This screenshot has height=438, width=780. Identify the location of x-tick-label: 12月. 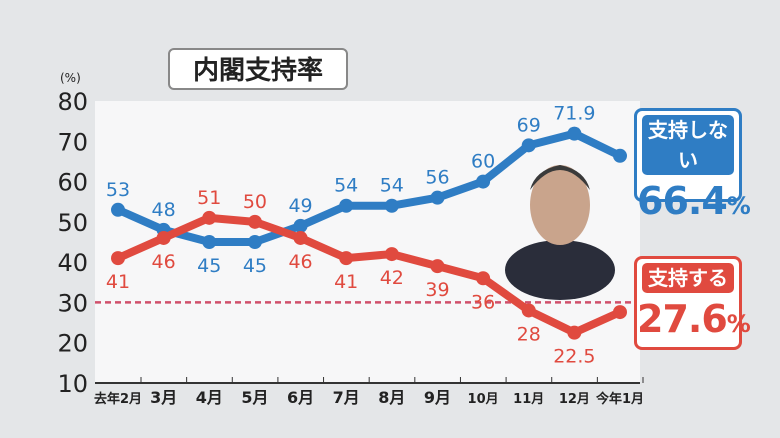
(574, 399).